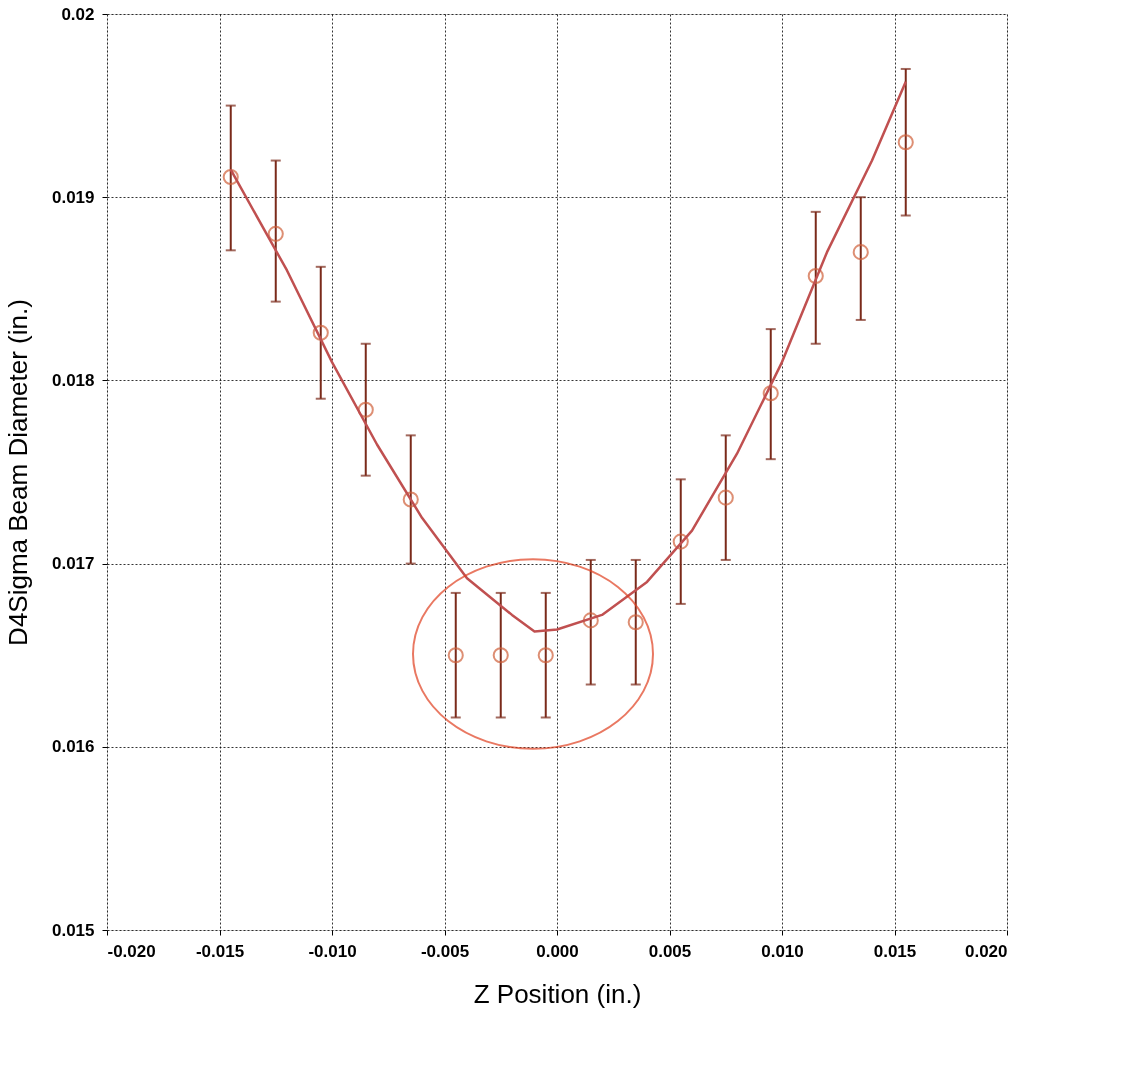 The height and width of the screenshot is (1070, 1144). I want to click on y-tick-label: 0.018, so click(73, 380).